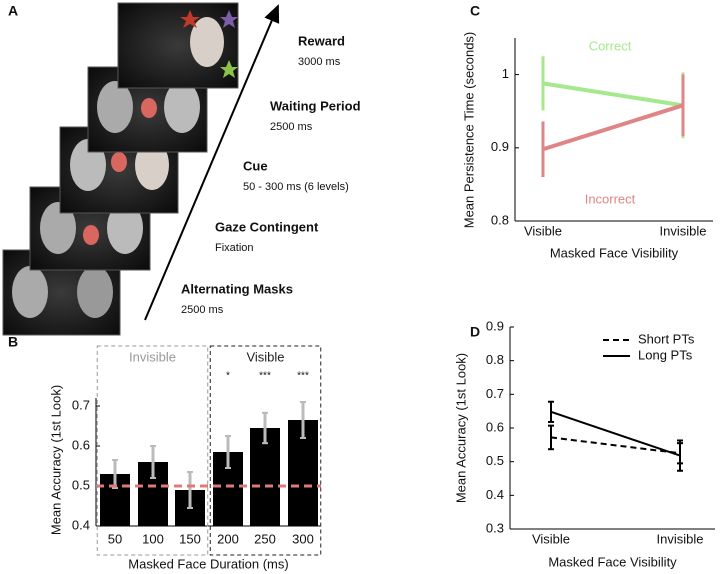 The width and height of the screenshot is (728, 574). What do you see at coordinates (665, 354) in the screenshot?
I see `legend-label: Long PTs` at bounding box center [665, 354].